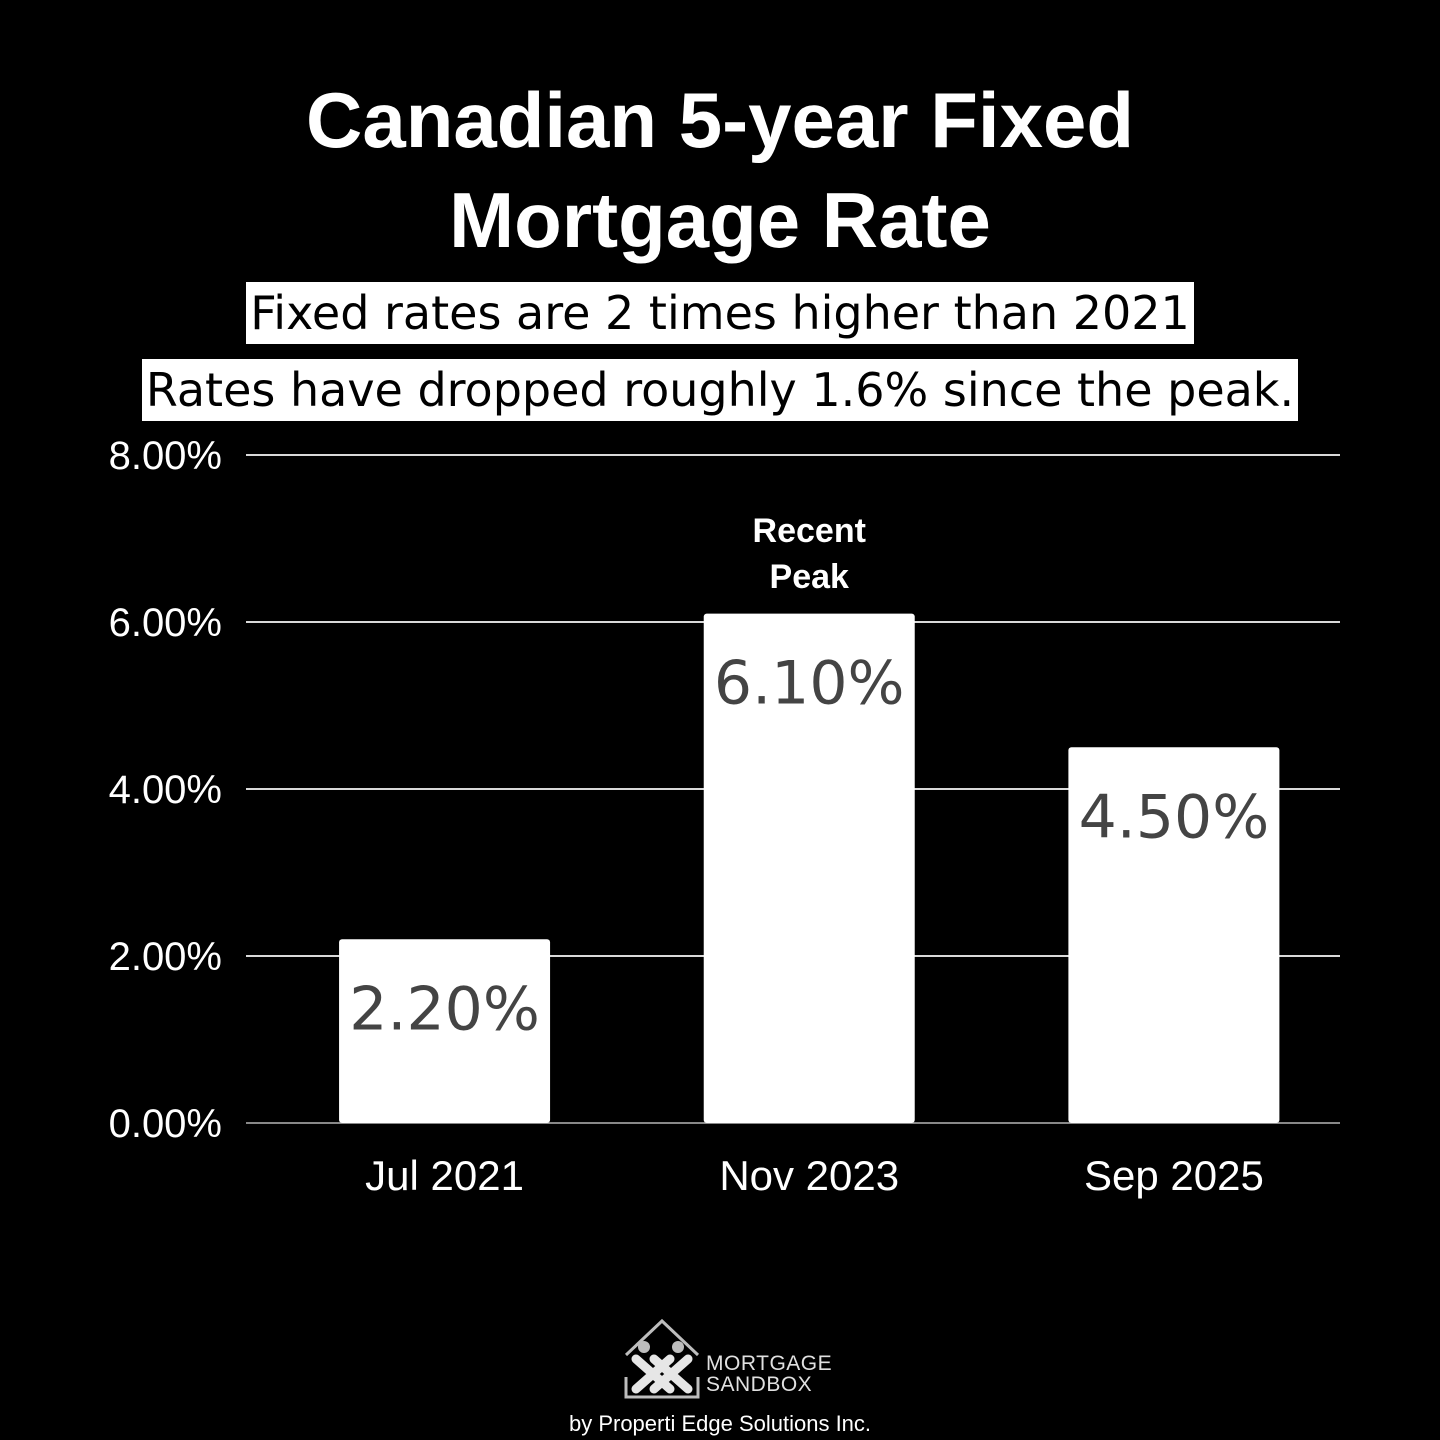 Image resolution: width=1440 pixels, height=1440 pixels. Describe the element at coordinates (720, 220) in the screenshot. I see `title-line-2: Mortgage Rate` at that location.